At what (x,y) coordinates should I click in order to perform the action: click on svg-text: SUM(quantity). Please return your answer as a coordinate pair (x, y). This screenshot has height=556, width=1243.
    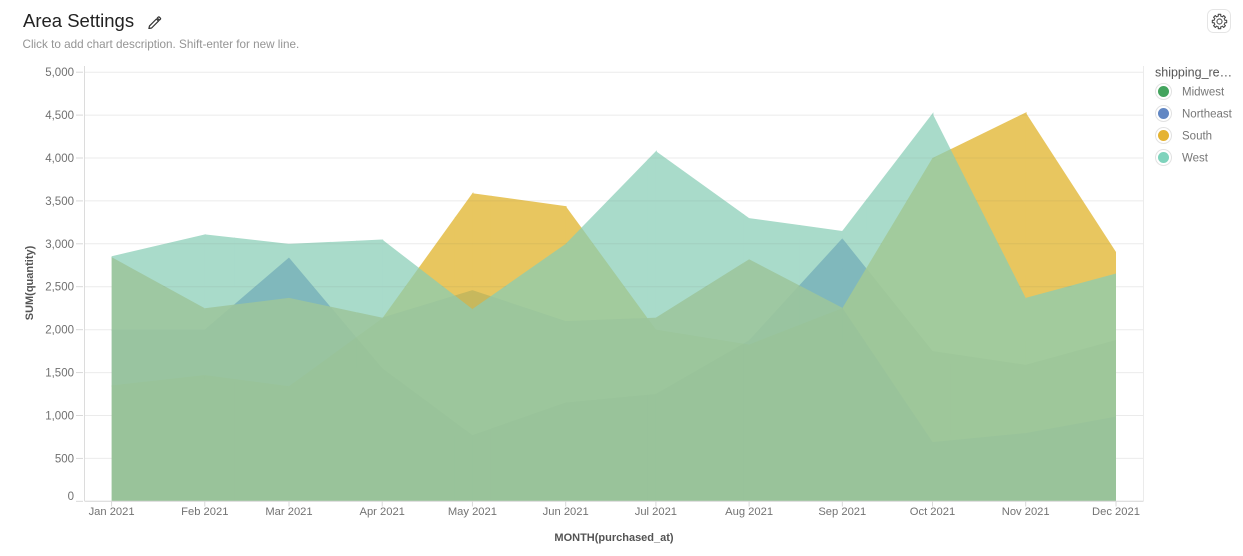
    Looking at the image, I should click on (30, 282).